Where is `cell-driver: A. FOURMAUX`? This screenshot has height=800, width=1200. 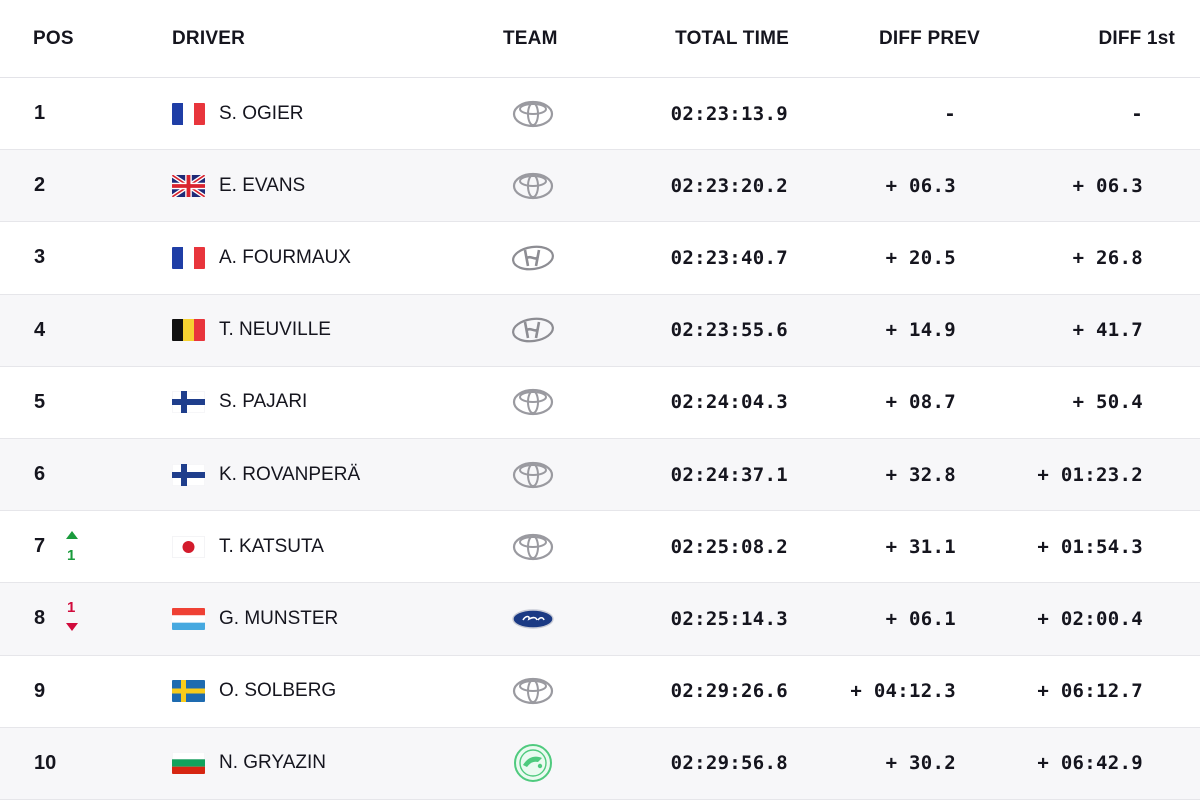 cell-driver: A. FOURMAUX is located at coordinates (330, 257).